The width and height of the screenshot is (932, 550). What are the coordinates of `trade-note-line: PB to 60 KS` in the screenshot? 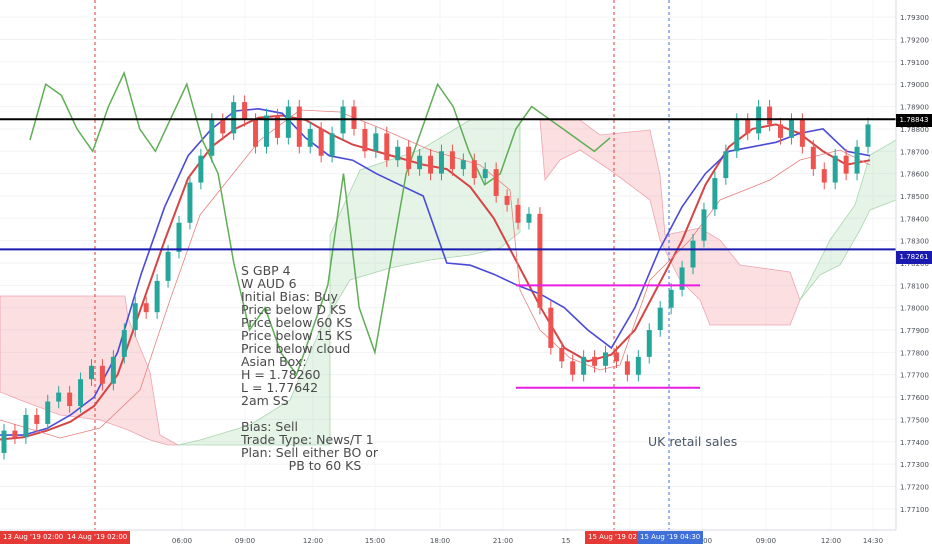 It's located at (301, 465).